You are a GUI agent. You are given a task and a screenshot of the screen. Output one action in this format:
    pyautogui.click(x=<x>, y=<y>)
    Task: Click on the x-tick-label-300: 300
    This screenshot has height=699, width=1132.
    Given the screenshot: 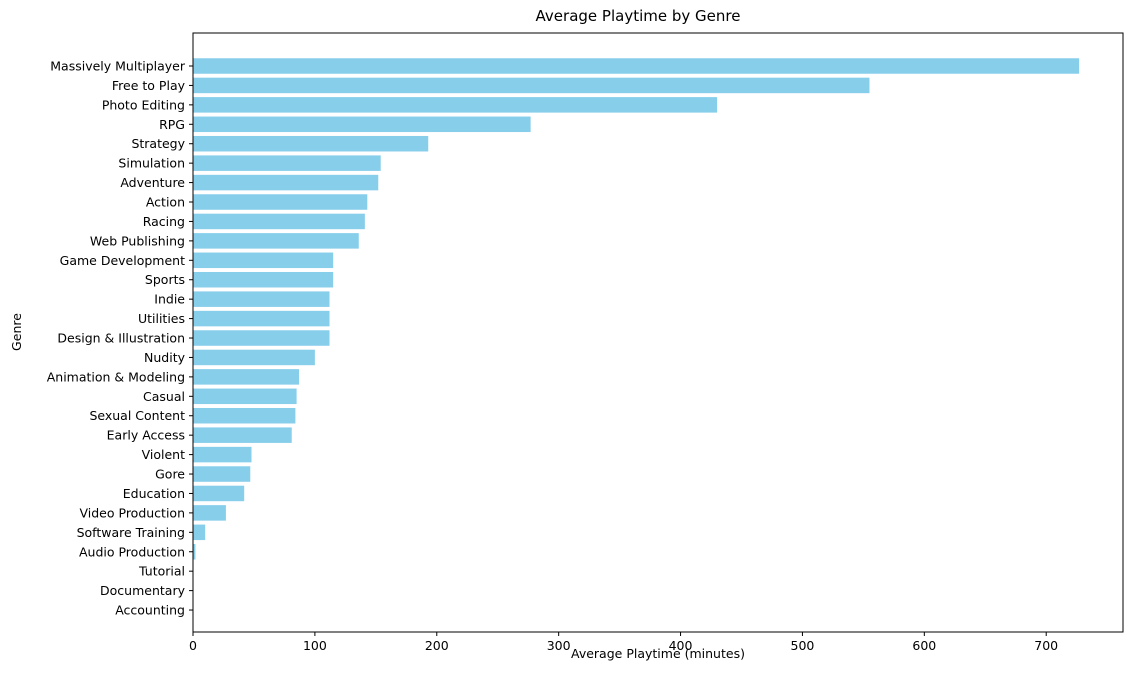 What is the action you would take?
    pyautogui.click(x=559, y=645)
    